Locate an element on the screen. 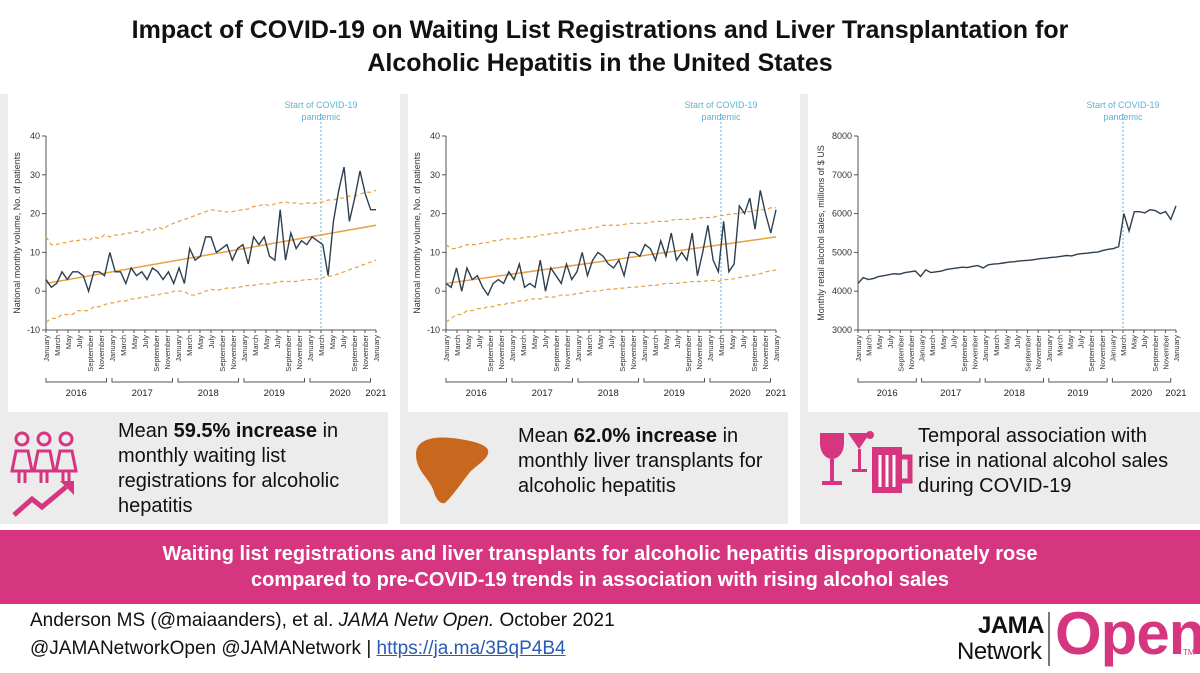  caption-highlight: 62.0% increase is located at coordinates (645, 436).